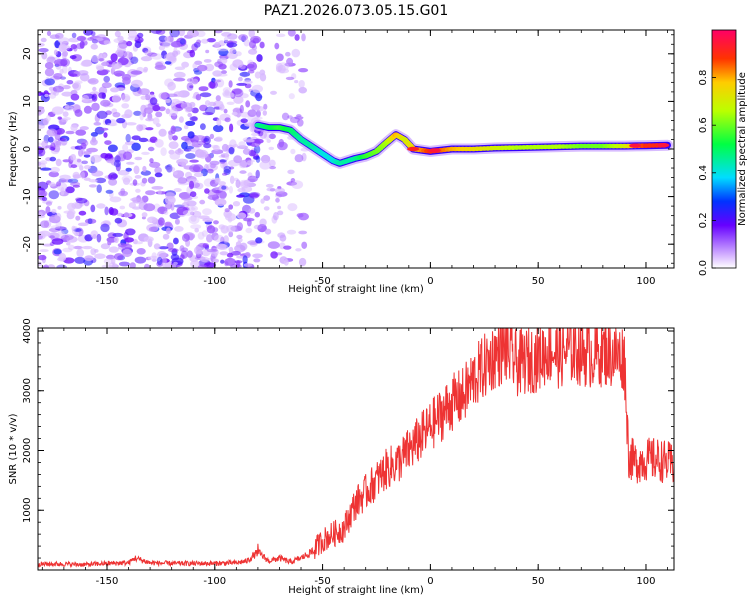  What do you see at coordinates (27, 53) in the screenshot?
I see `y-tick-label: 20` at bounding box center [27, 53].